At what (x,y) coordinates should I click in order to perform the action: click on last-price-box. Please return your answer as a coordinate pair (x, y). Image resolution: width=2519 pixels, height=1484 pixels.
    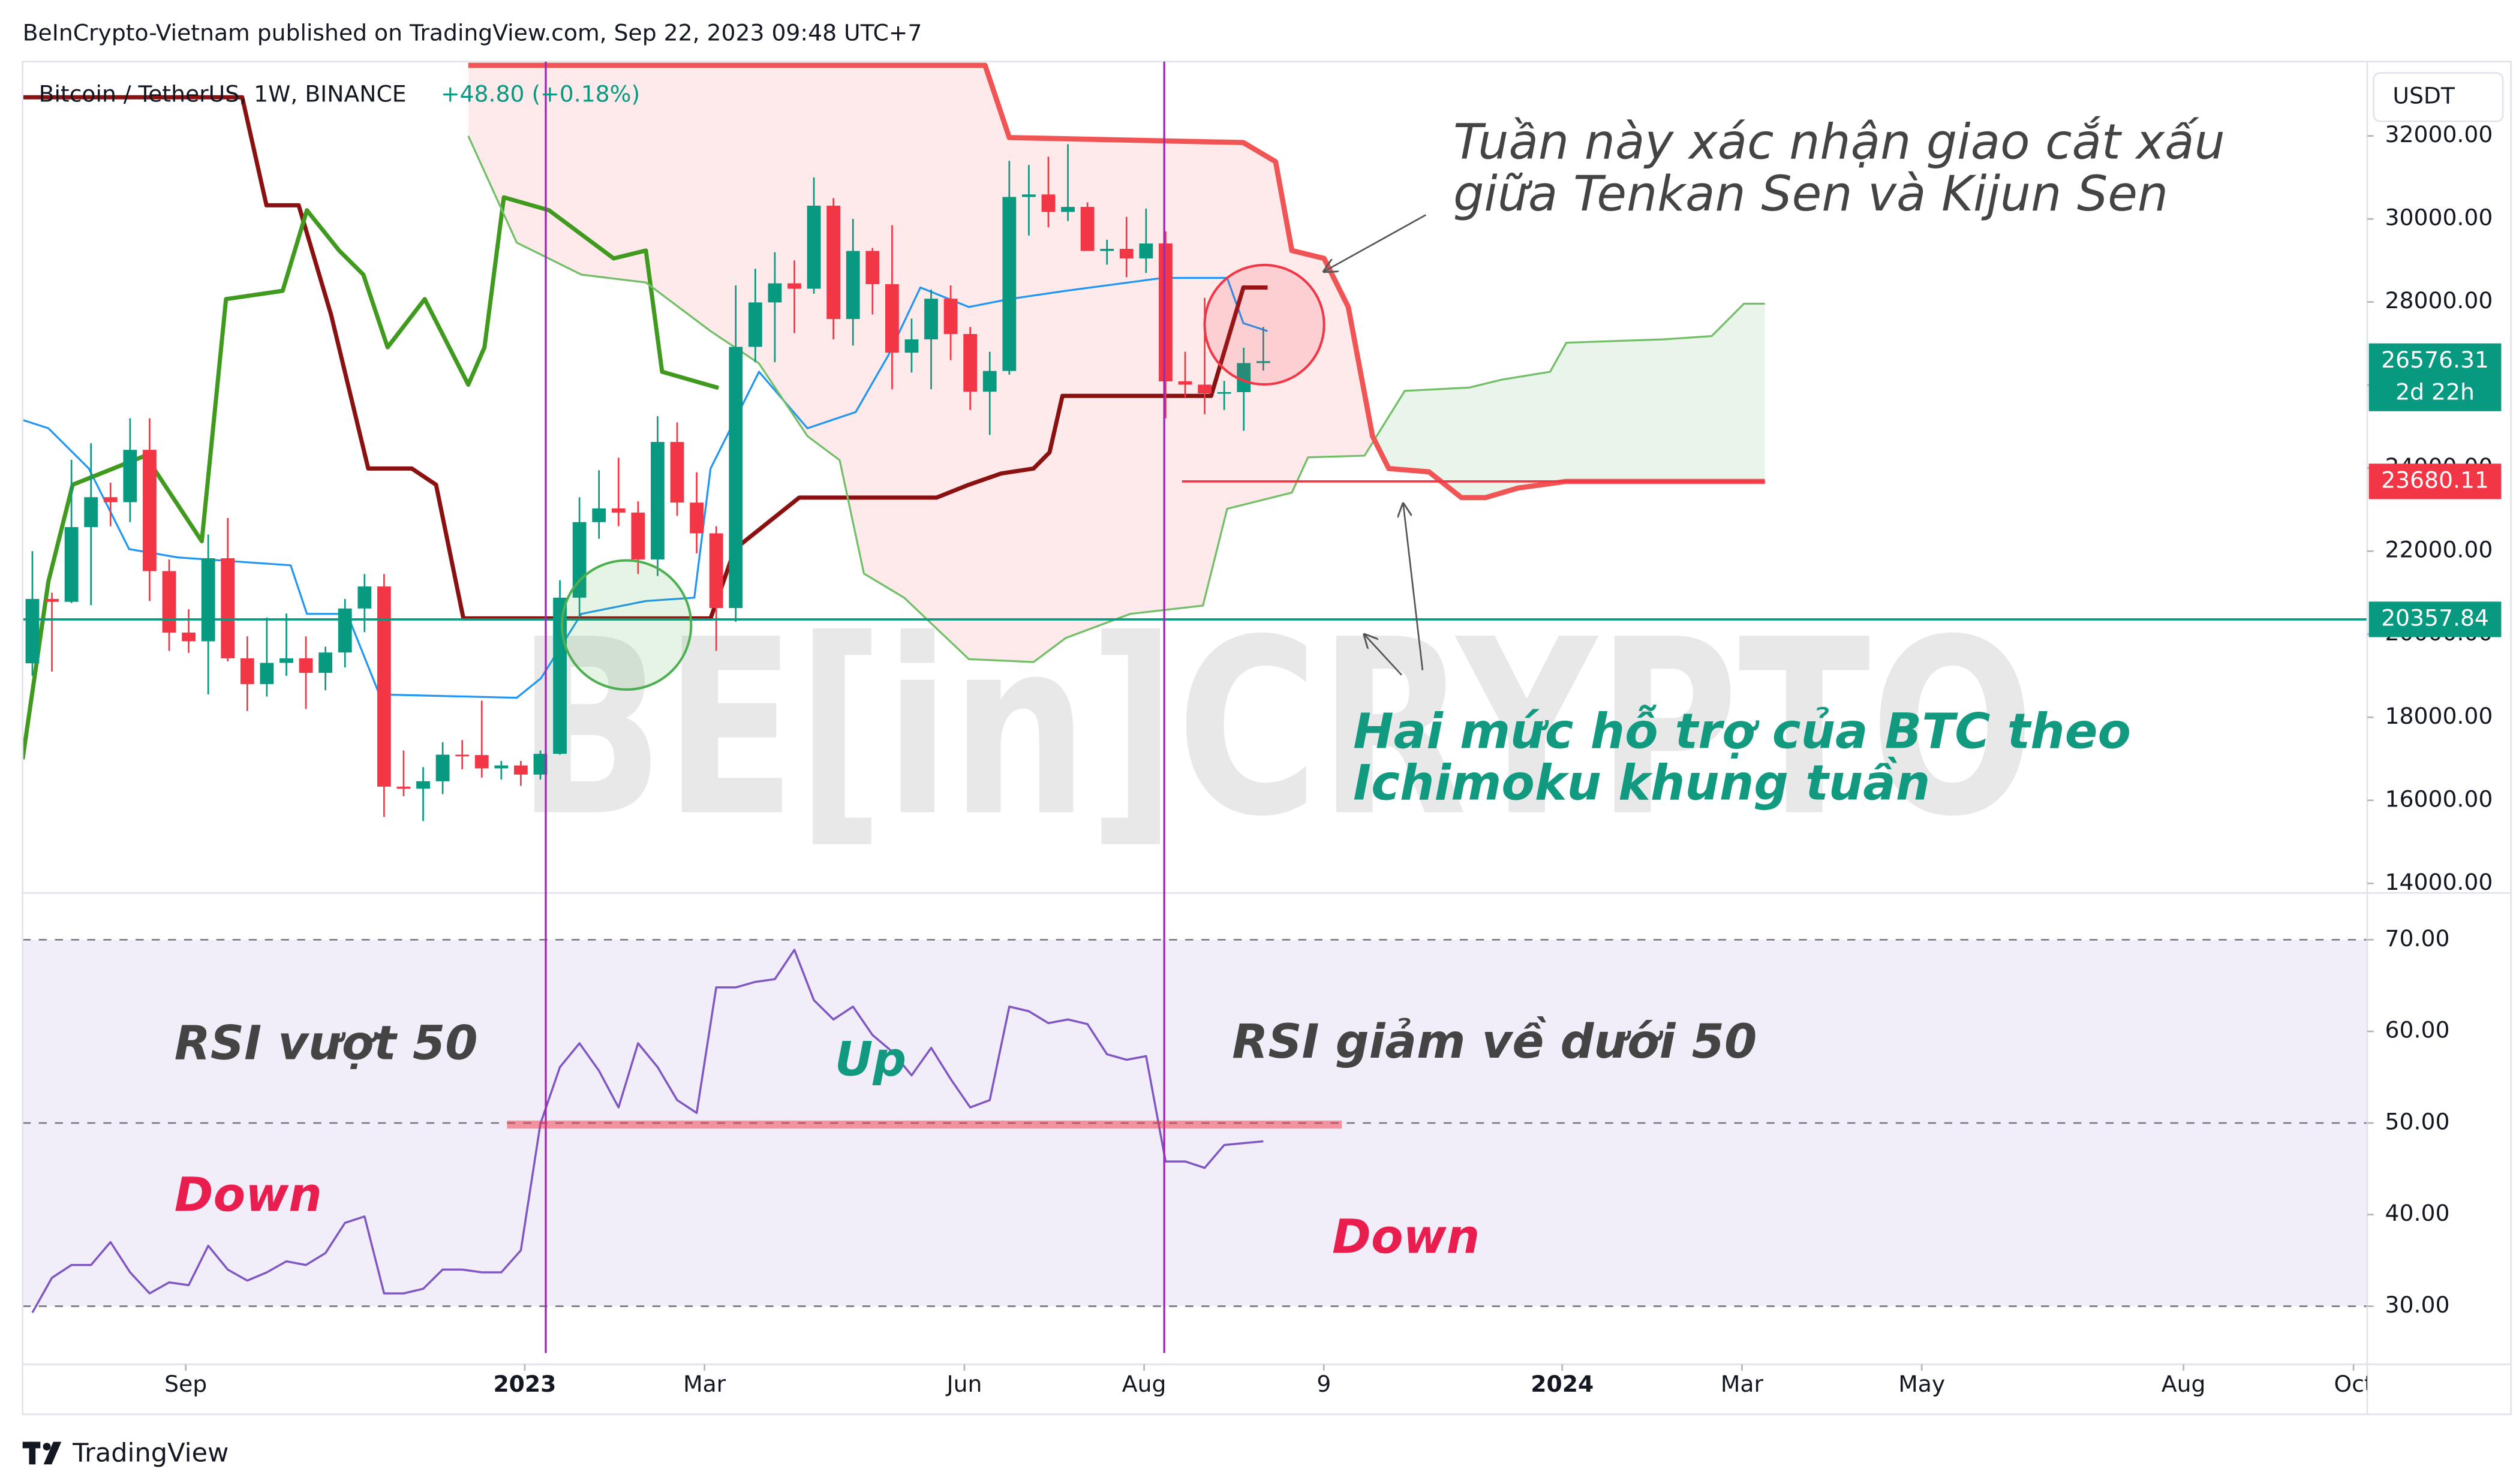
    Looking at the image, I should click on (2435, 377).